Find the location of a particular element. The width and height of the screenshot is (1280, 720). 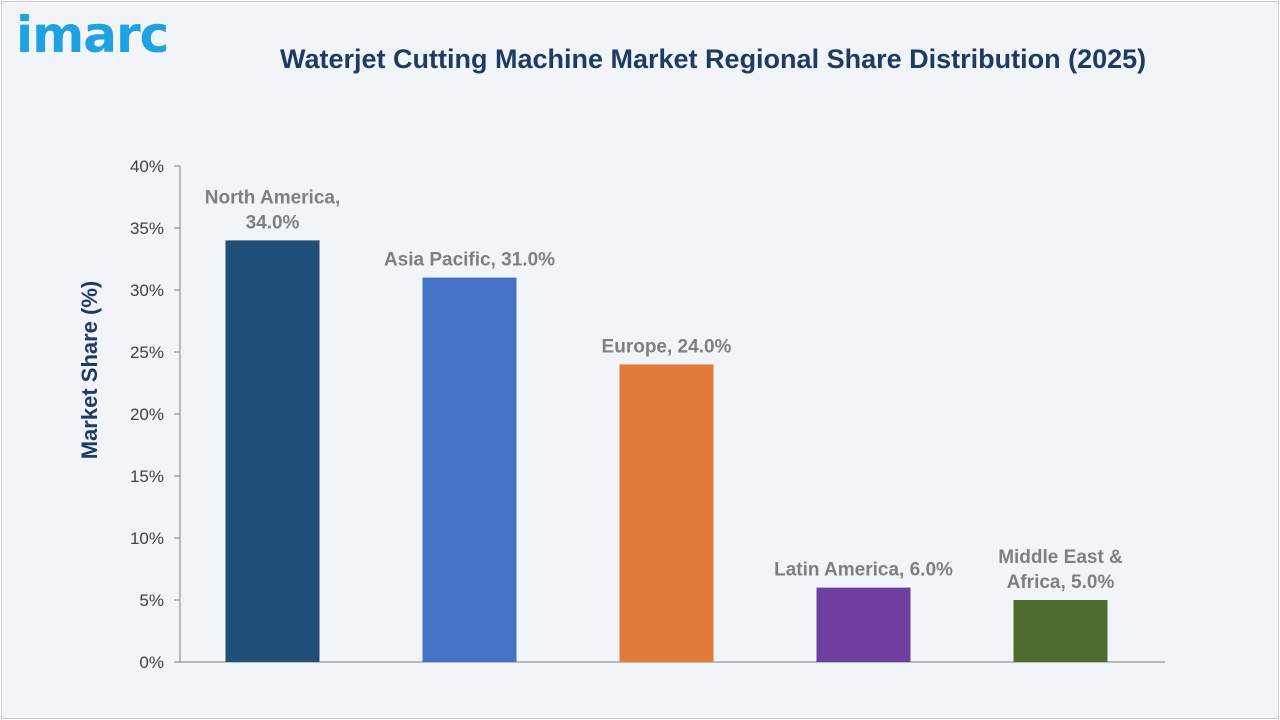

y-tick-label: 10% is located at coordinates (147, 538).